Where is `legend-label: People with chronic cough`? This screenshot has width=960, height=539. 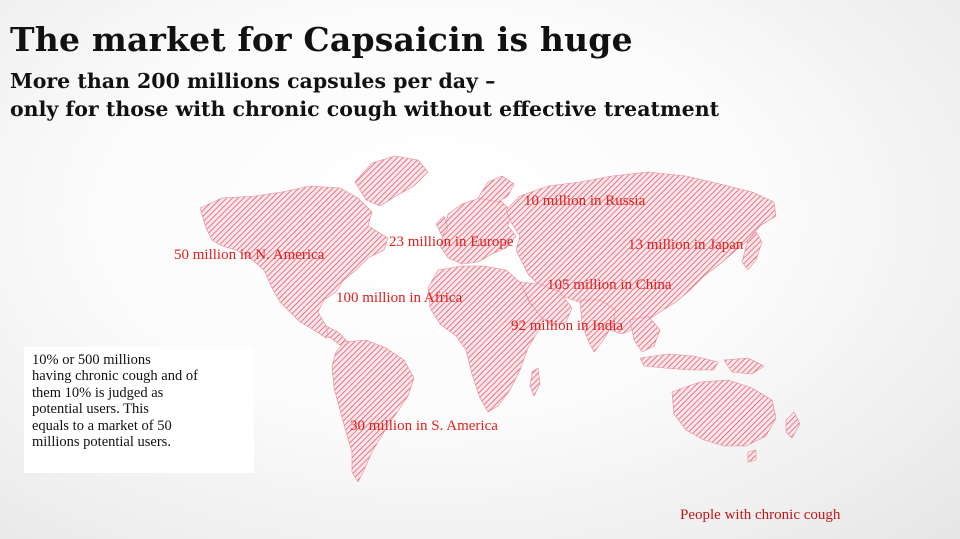
legend-label: People with chronic cough is located at coordinates (760, 515).